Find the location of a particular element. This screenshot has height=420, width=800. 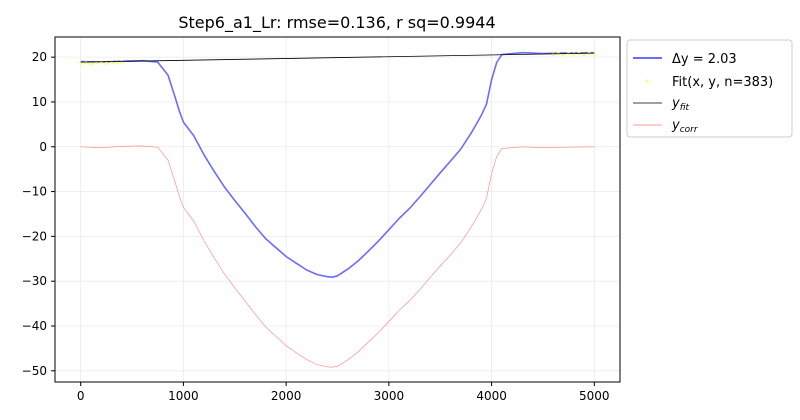

chart-title: Step6_a1_Lr: rmse=0.136, r sq=0.9944 is located at coordinates (336, 23).